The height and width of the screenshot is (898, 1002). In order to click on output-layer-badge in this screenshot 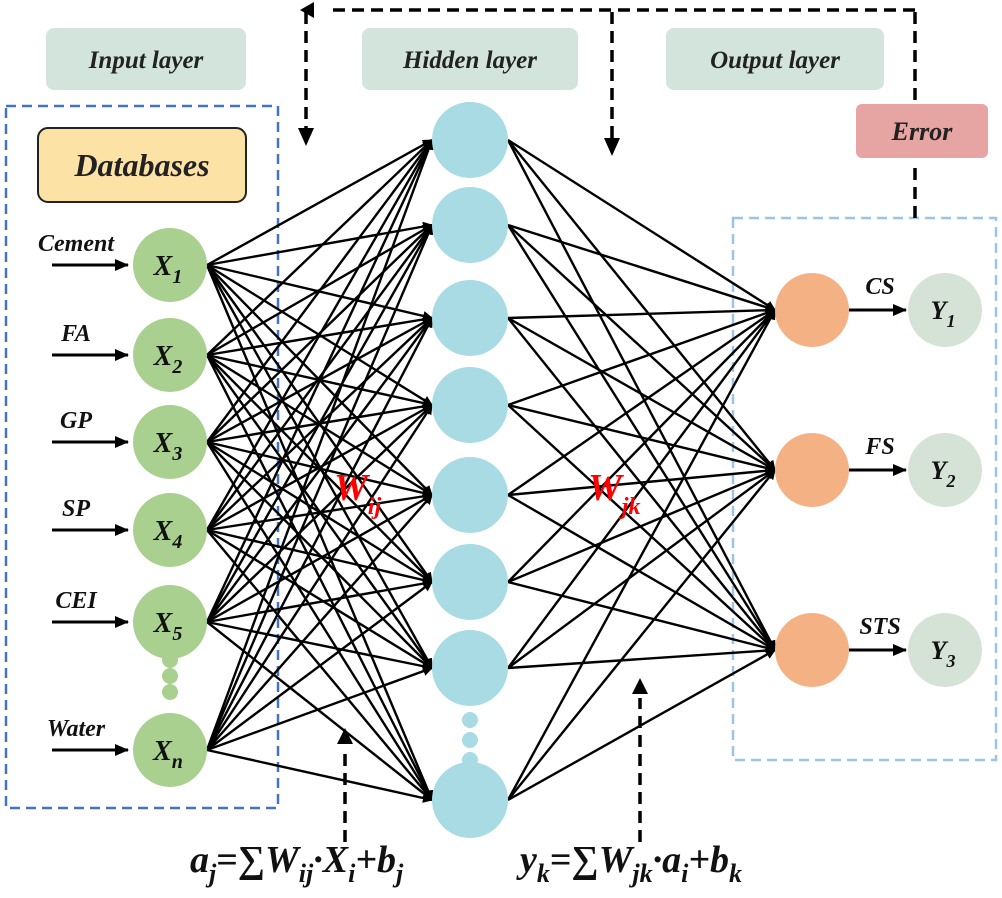, I will do `click(775, 59)`.